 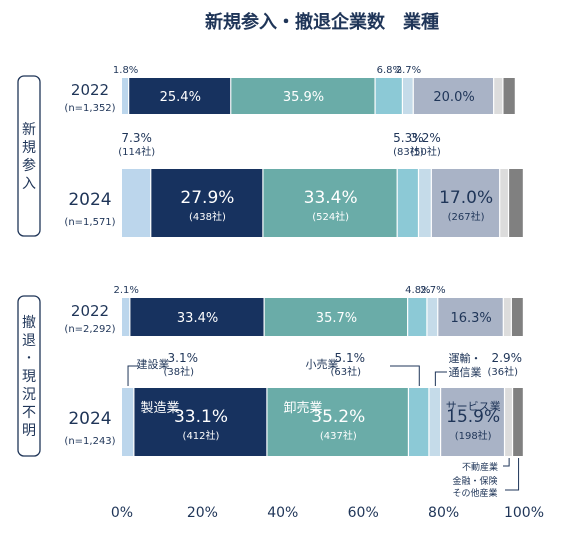 What do you see at coordinates (207, 216) in the screenshot?
I see `count-label: (438社)` at bounding box center [207, 216].